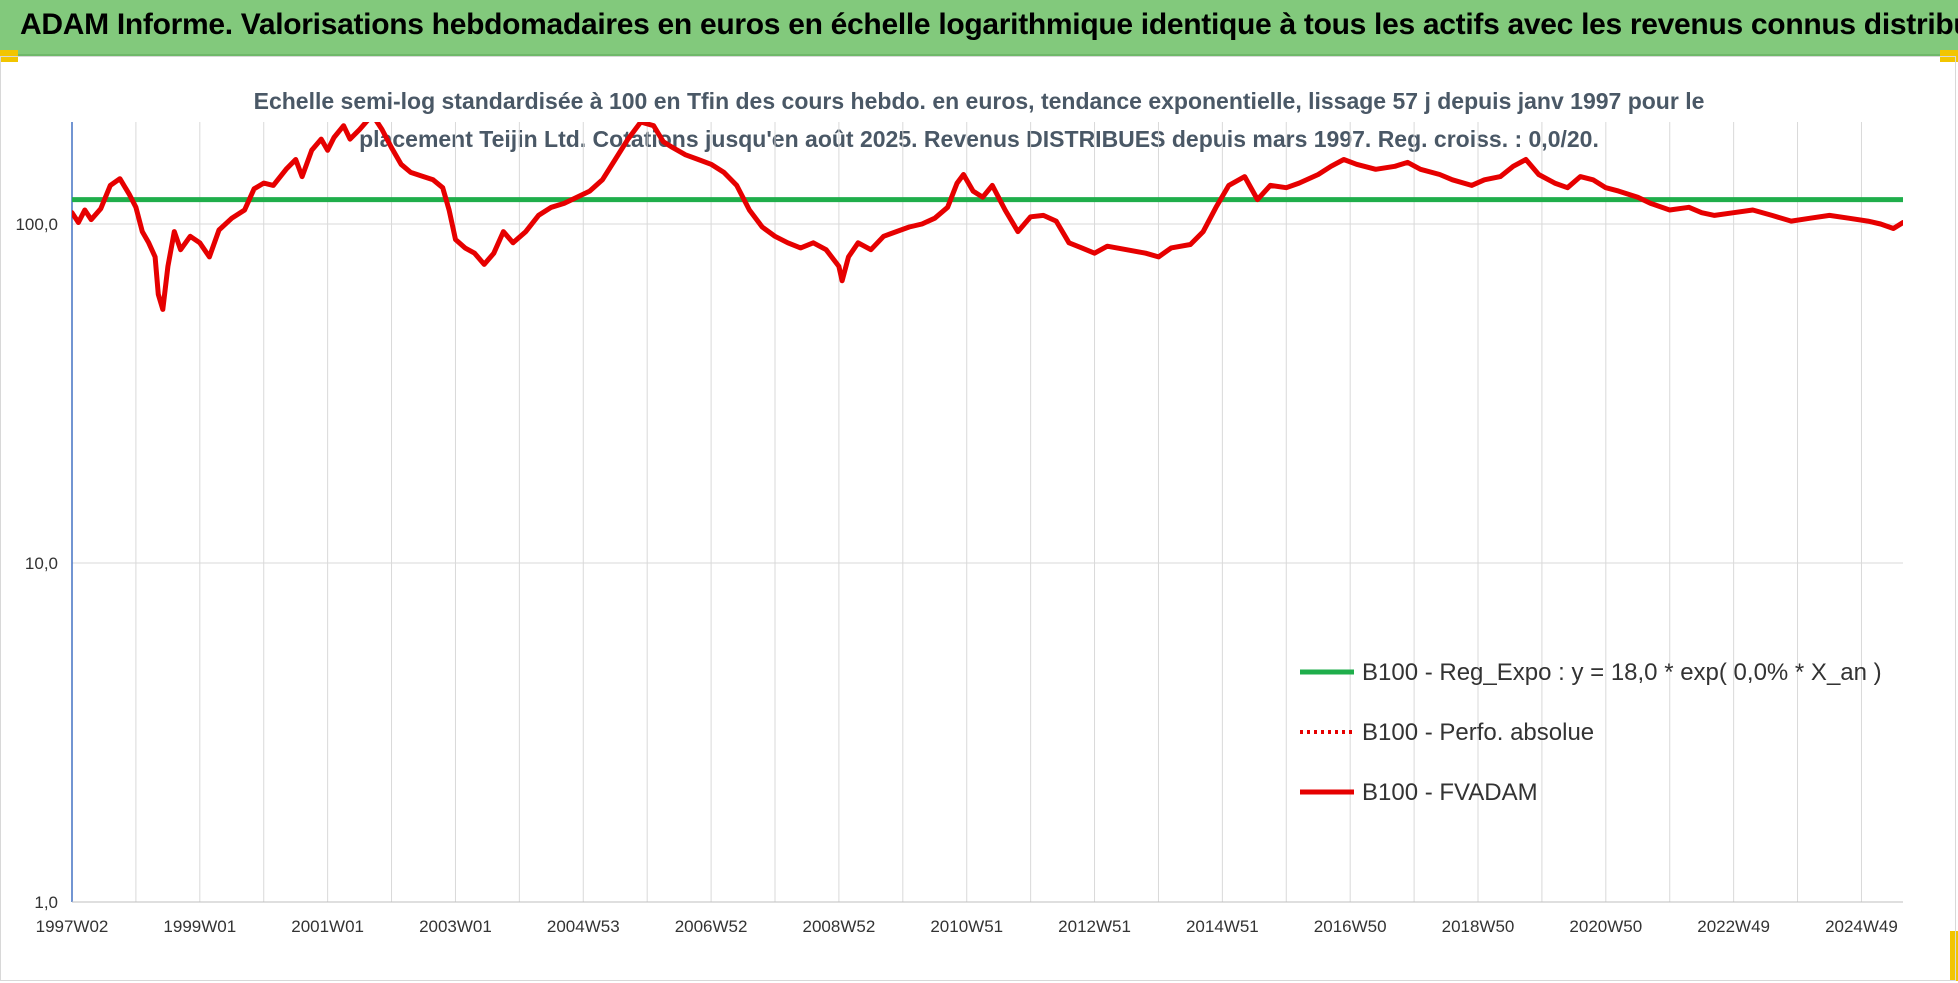 The height and width of the screenshot is (983, 1958). Describe the element at coordinates (1222, 926) in the screenshot. I see `x-tick-label: 2014W51` at that location.